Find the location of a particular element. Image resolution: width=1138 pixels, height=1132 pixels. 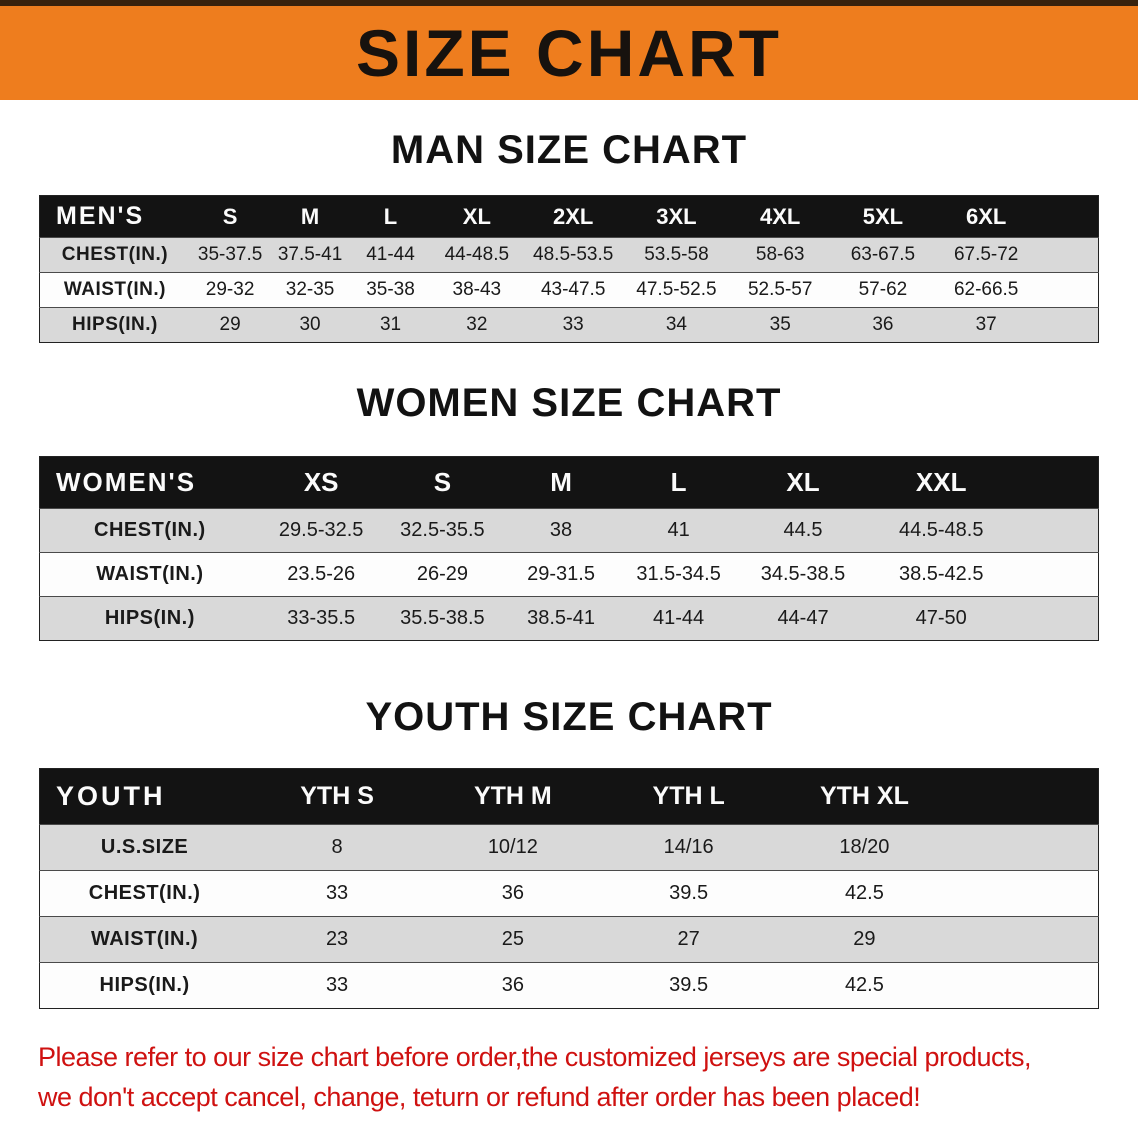

column-header: L is located at coordinates (390, 216).